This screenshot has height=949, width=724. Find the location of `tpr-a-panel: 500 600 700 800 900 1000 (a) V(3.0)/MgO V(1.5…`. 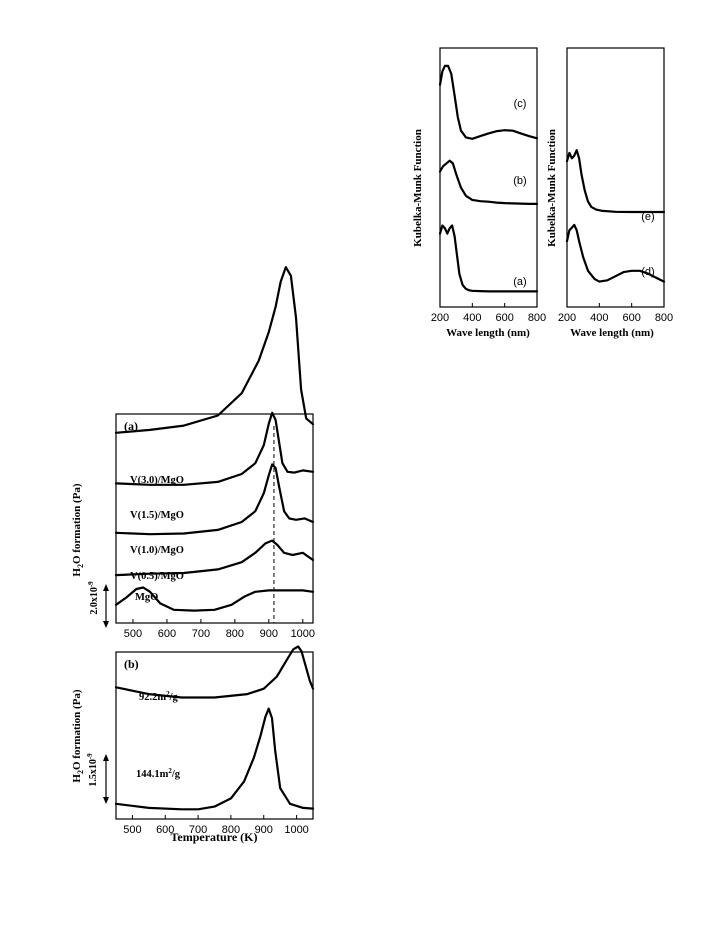

tpr-a-panel: 500 600 700 800 900 1000 (a) V(3.0)/MgO V(1.5… is located at coordinates (193, 453).